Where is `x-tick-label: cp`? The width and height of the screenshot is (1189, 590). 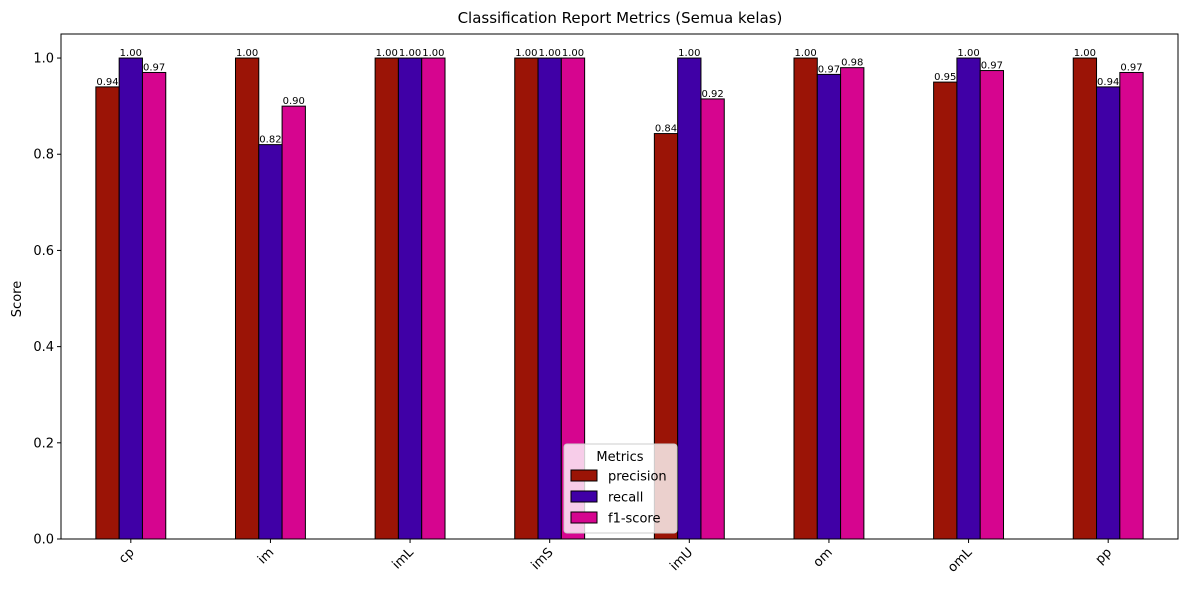 x-tick-label: cp is located at coordinates (127, 556).